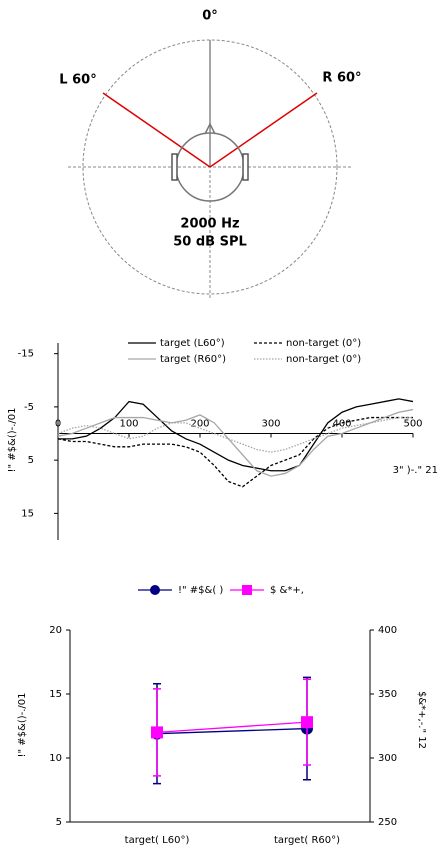 The width and height of the screenshot is (441, 850). What do you see at coordinates (193, 359) in the screenshot?
I see `legend-label: target (R60°)` at bounding box center [193, 359].